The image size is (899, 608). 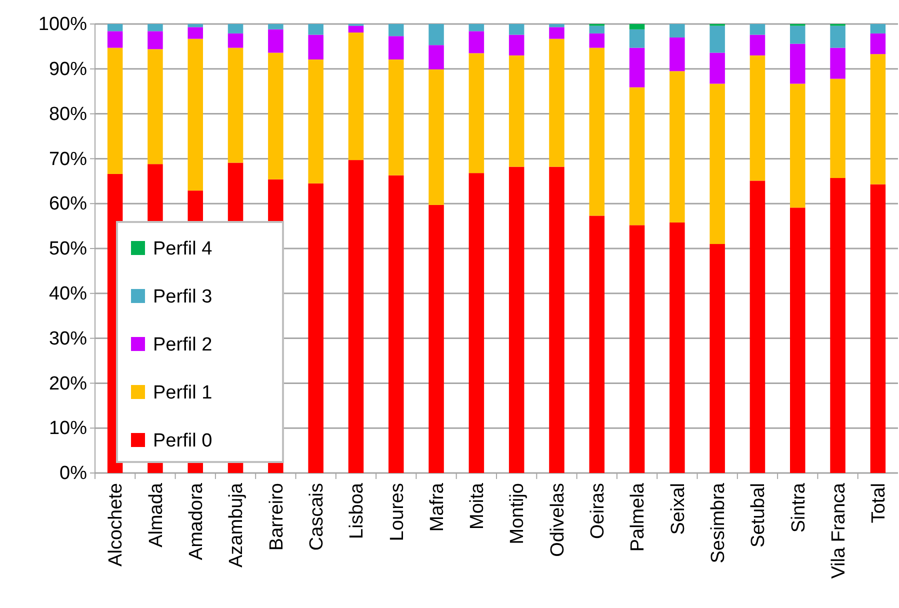 What do you see at coordinates (638, 517) in the screenshot?
I see `x-tick-label: Palmela` at bounding box center [638, 517].